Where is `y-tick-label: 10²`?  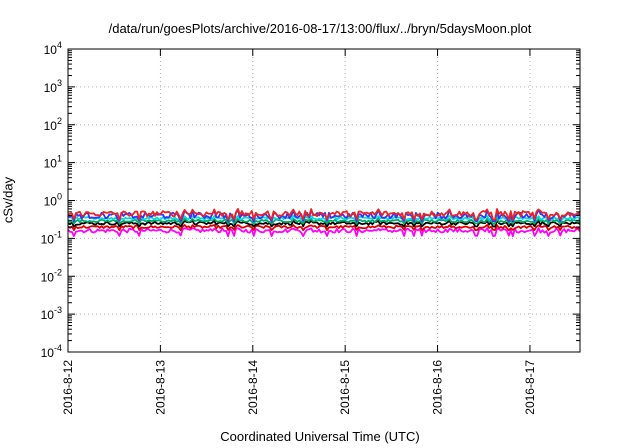 y-tick-label: 10² is located at coordinates (53, 124).